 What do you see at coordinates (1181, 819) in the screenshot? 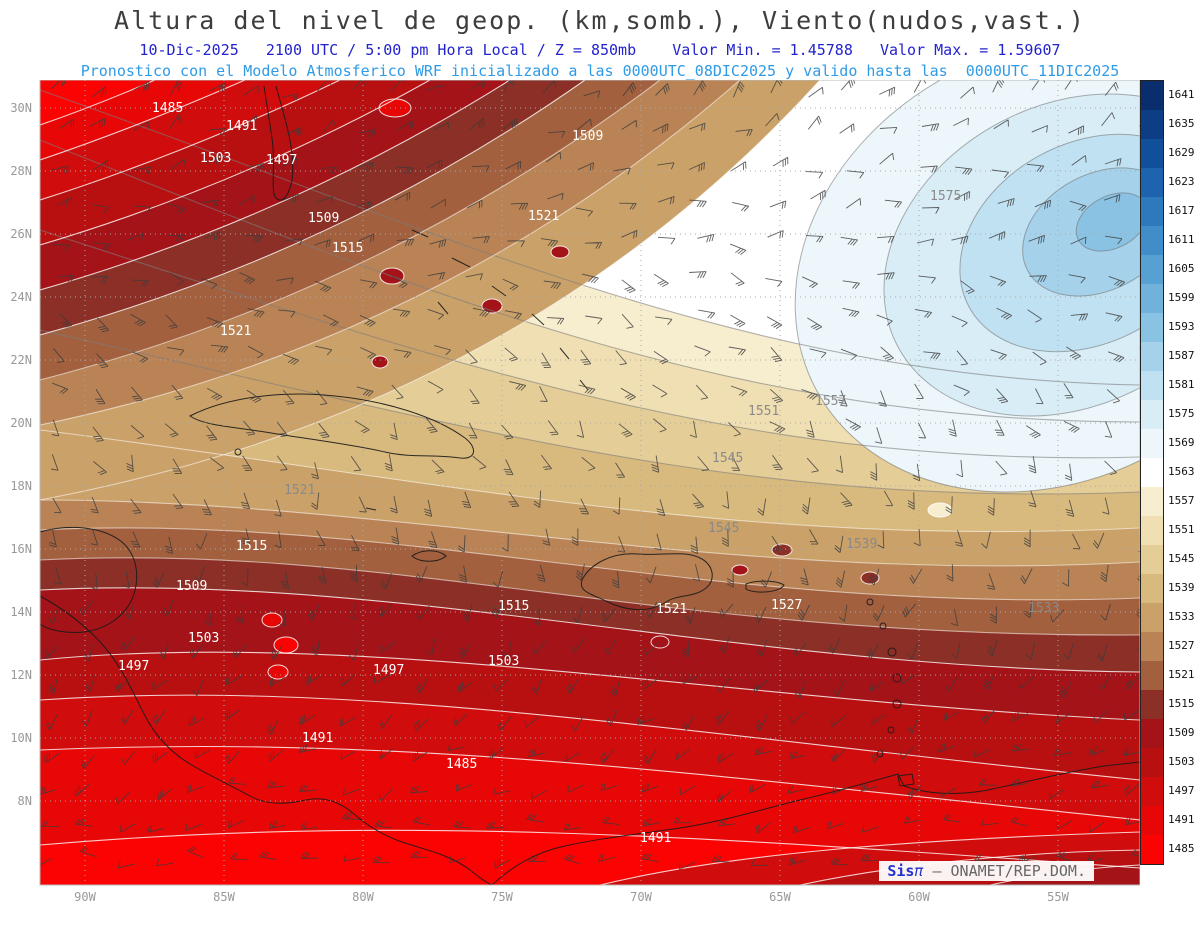
I see `colorbar-label: 1491` at bounding box center [1181, 819].